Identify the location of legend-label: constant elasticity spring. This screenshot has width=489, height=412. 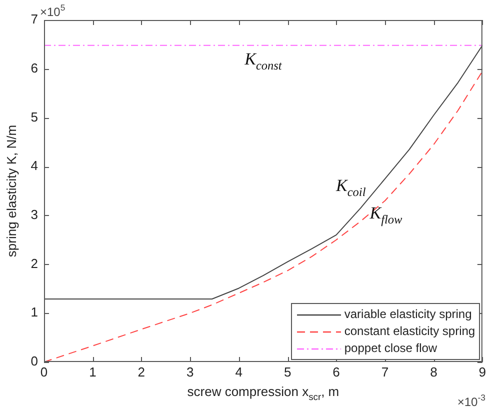
(410, 331).